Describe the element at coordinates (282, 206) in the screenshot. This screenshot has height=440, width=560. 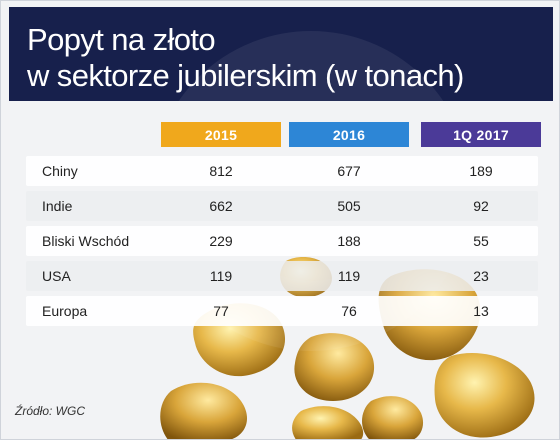
I see `table-row: Indie 662 505 92` at that location.